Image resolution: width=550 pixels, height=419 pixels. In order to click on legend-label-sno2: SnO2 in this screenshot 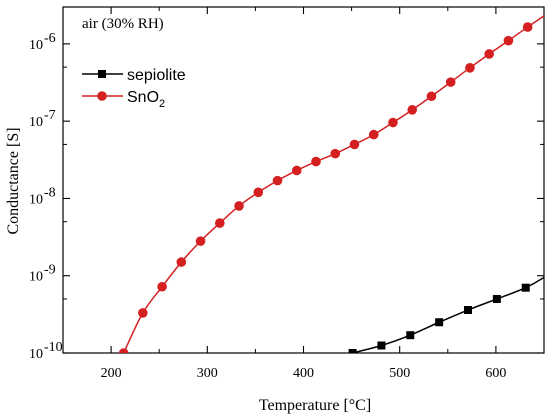, I will do `click(146, 99)`.